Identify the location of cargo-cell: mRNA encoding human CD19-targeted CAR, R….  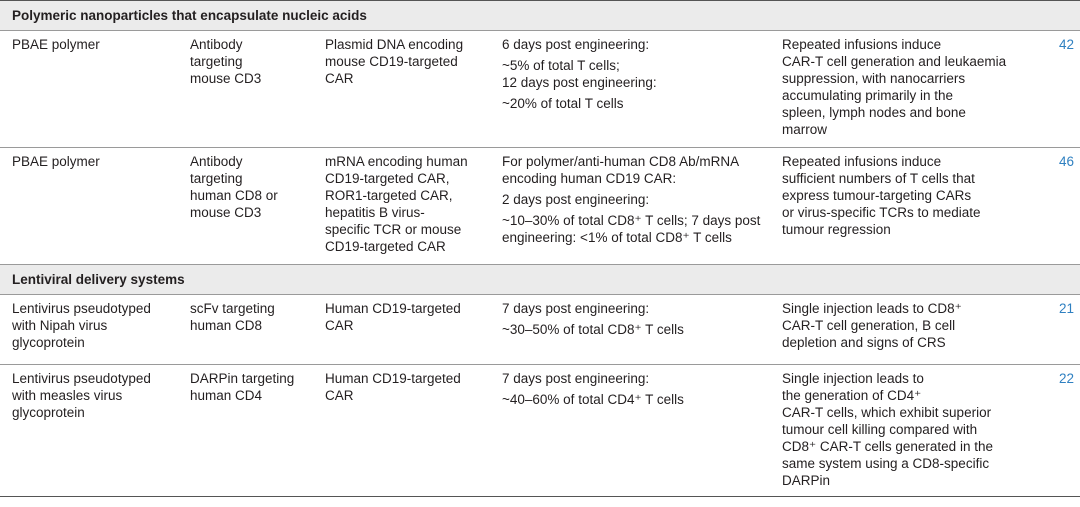
(396, 204).